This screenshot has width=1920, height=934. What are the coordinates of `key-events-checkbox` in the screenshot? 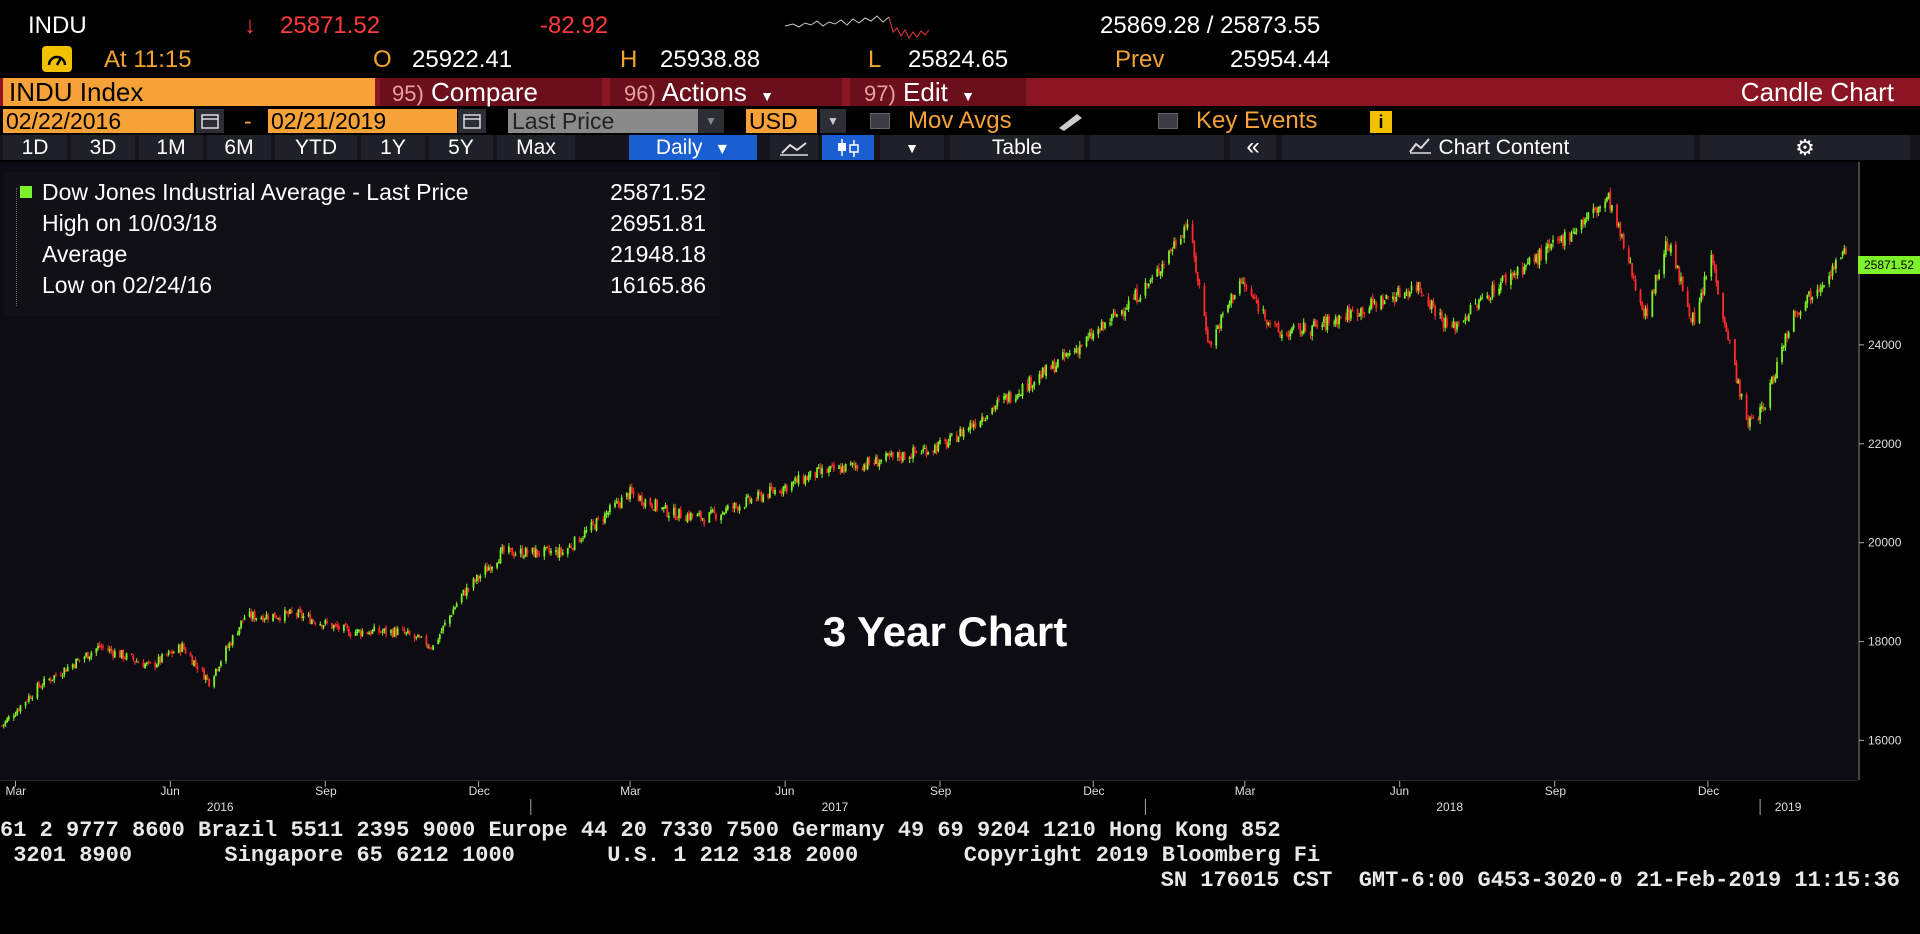 It's located at (1168, 121).